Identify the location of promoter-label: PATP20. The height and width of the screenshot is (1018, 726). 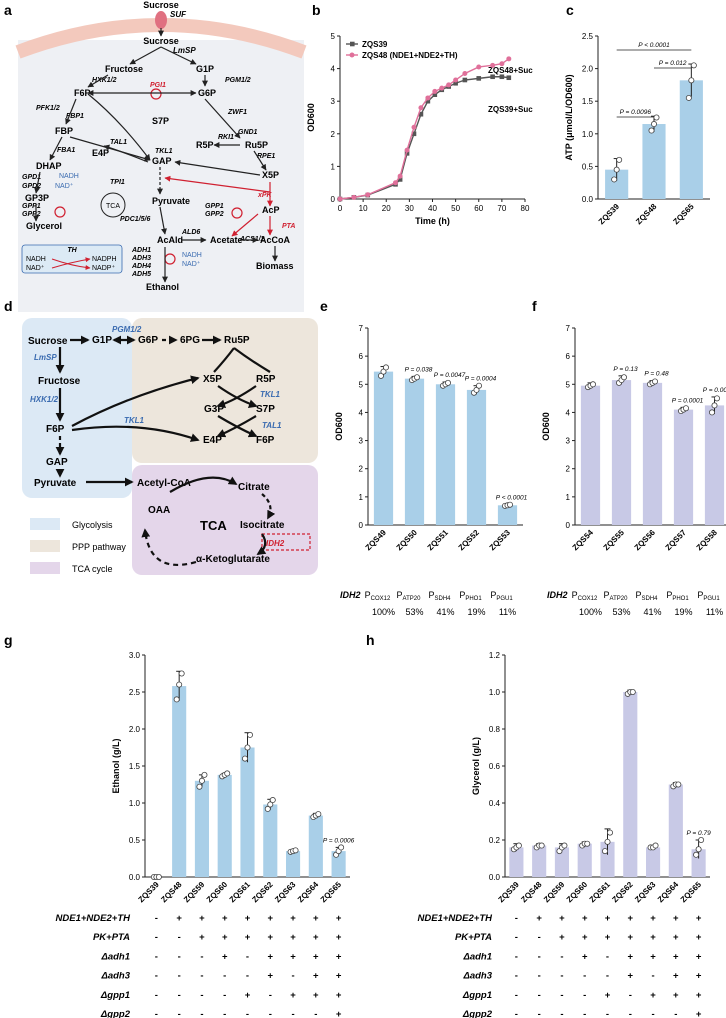
(409, 596).